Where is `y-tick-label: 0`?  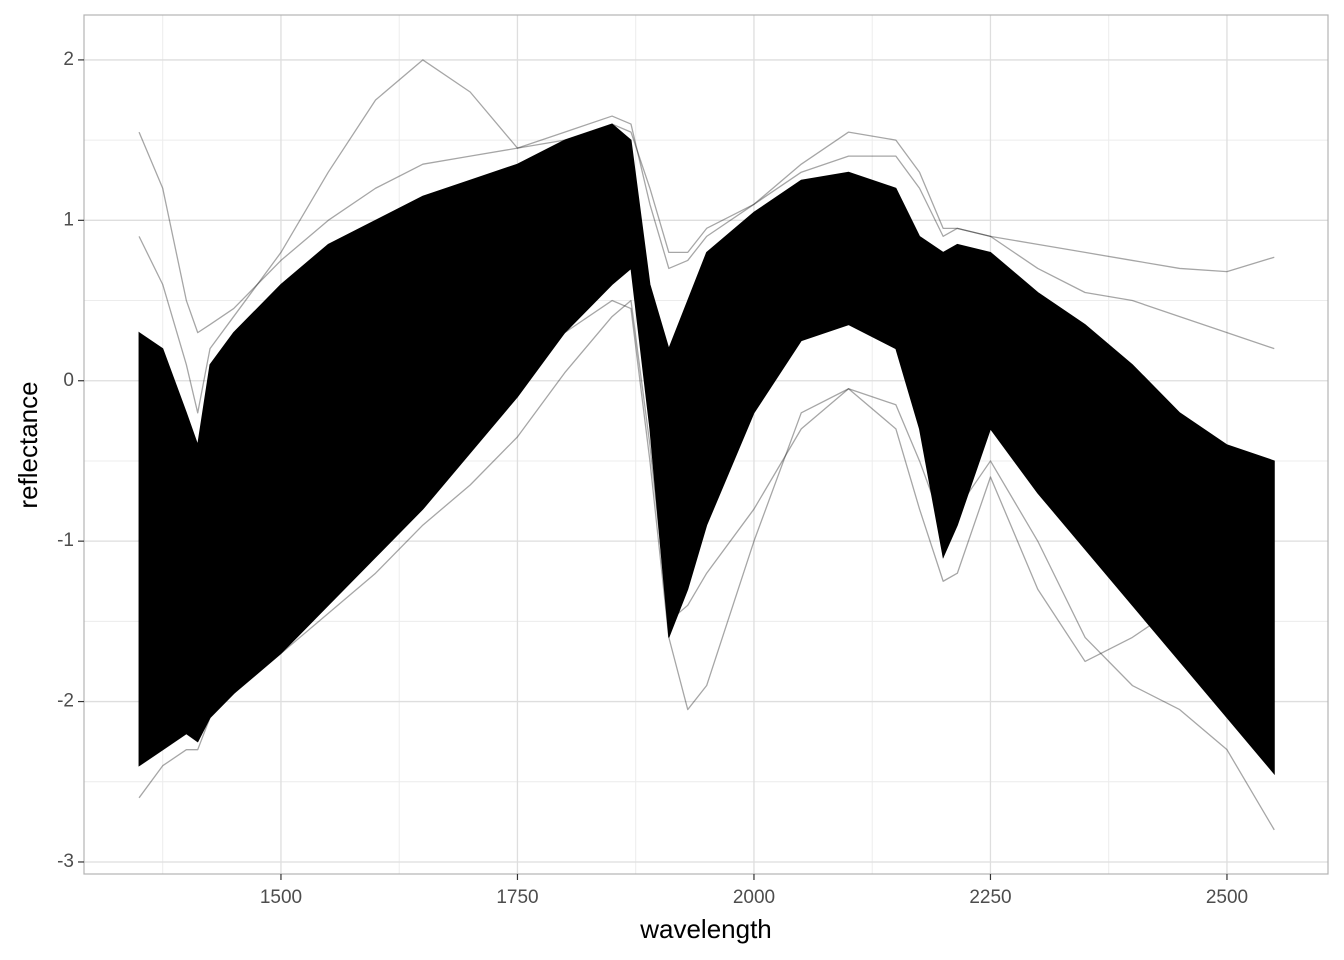
y-tick-label: 0 is located at coordinates (68, 380).